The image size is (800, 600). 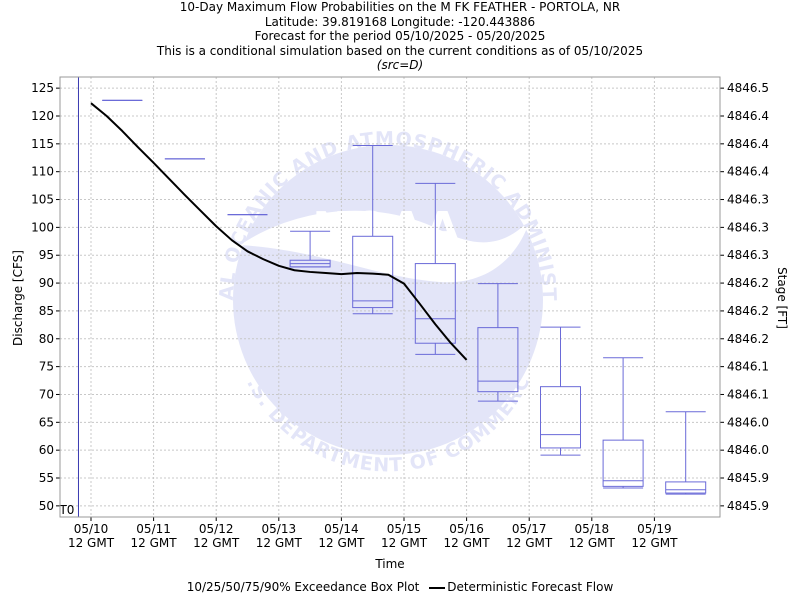 What do you see at coordinates (18, 298) in the screenshot?
I see `y-axis-label: Discharge [CFS]` at bounding box center [18, 298].